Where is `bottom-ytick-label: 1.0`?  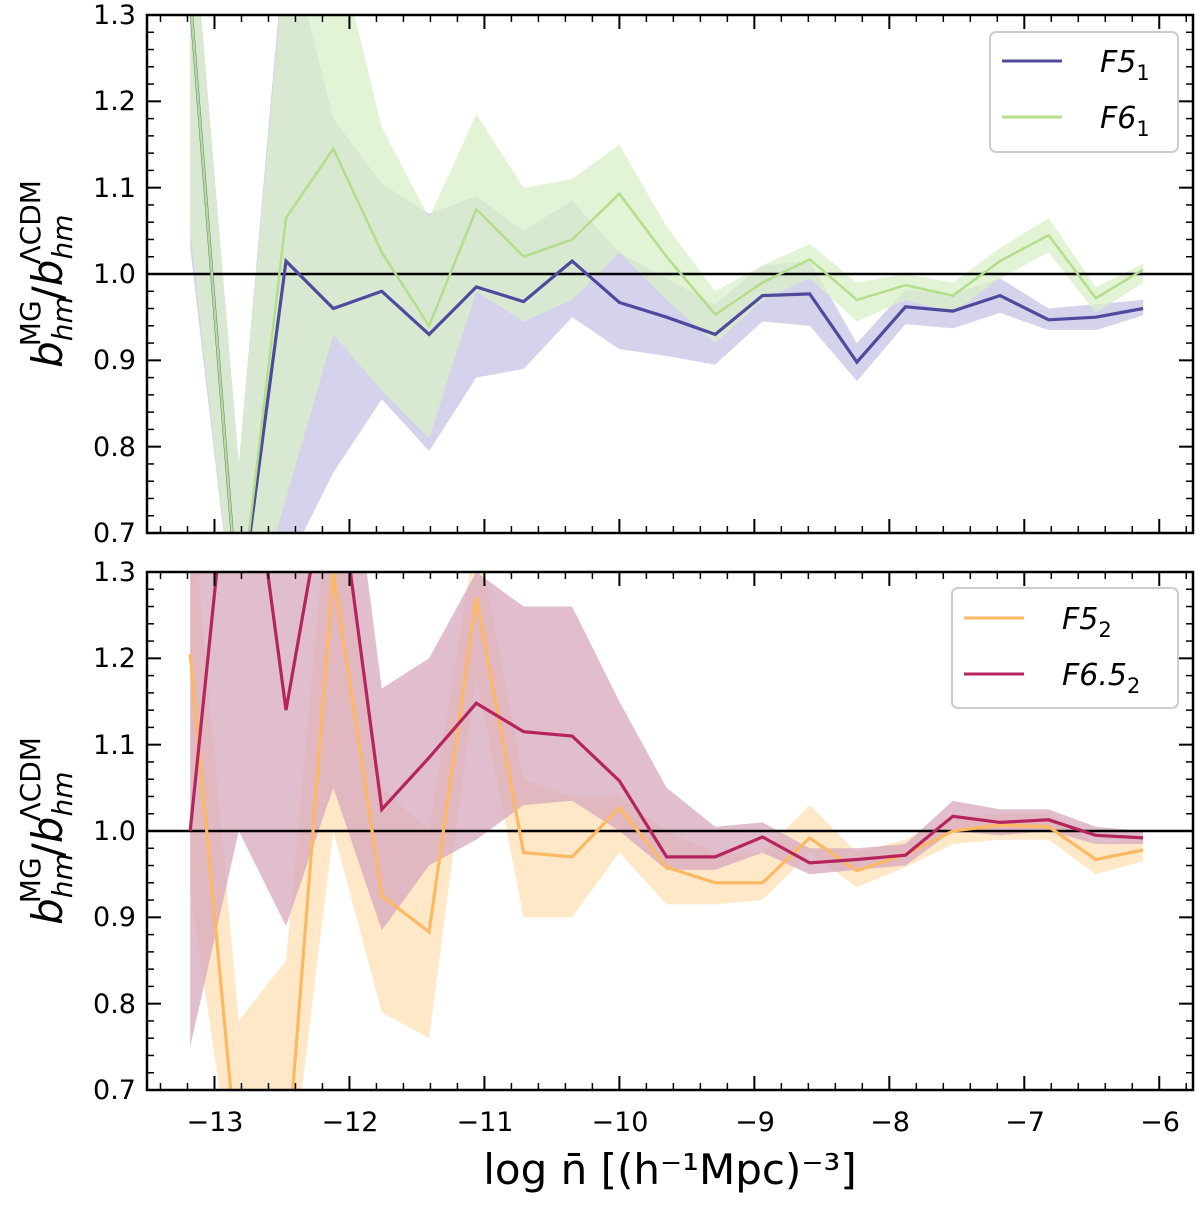 bottom-ytick-label: 1.0 is located at coordinates (114, 831).